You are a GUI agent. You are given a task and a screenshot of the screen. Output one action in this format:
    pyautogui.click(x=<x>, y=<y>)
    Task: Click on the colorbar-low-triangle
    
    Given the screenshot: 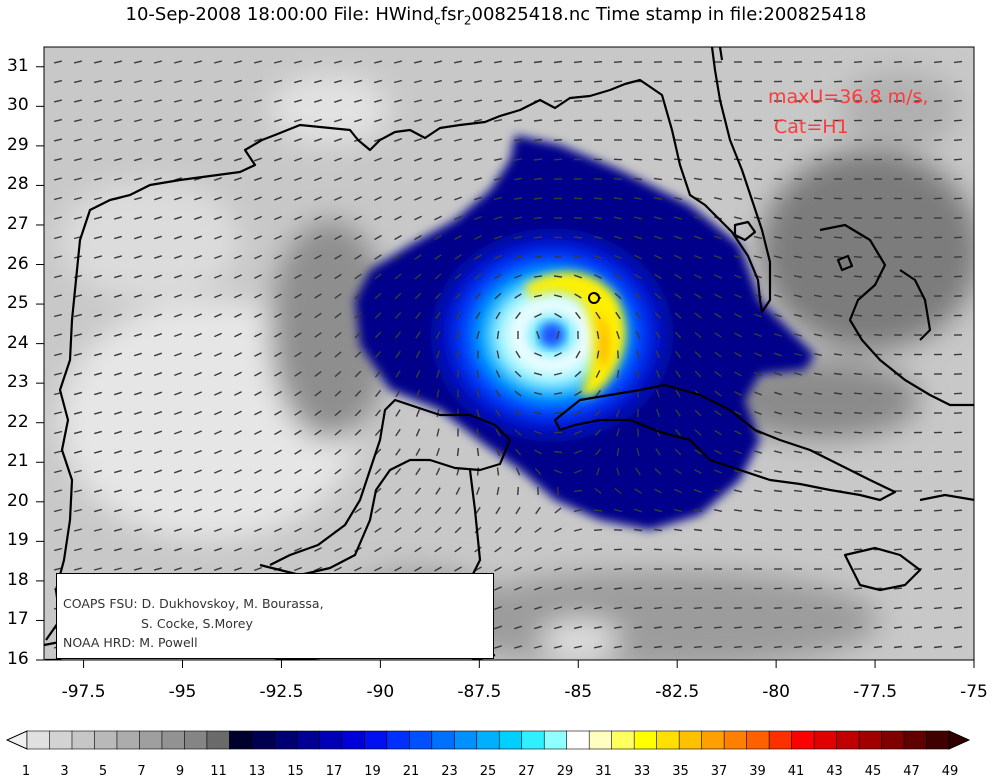 What is the action you would take?
    pyautogui.click(x=16, y=740)
    